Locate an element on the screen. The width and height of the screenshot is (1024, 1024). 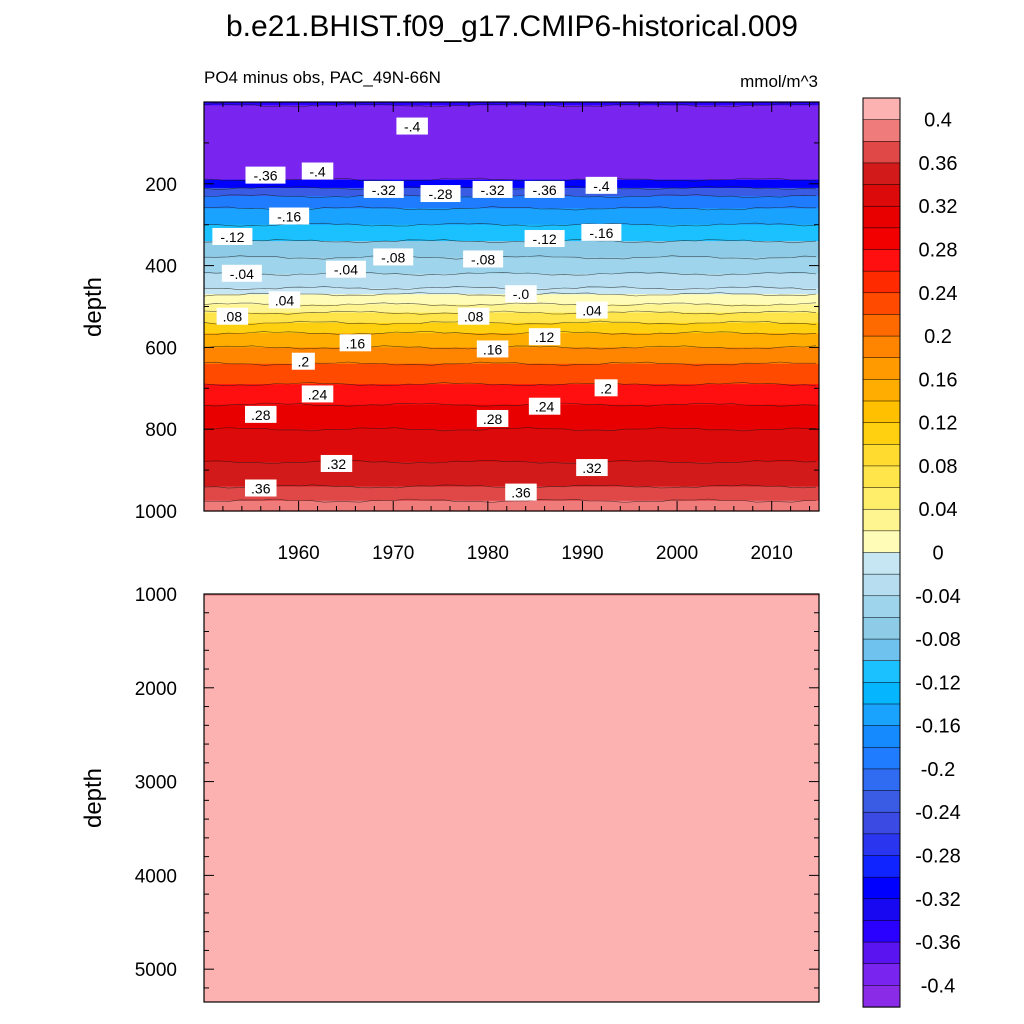
y-tick-label: 2000 is located at coordinates (156, 689).